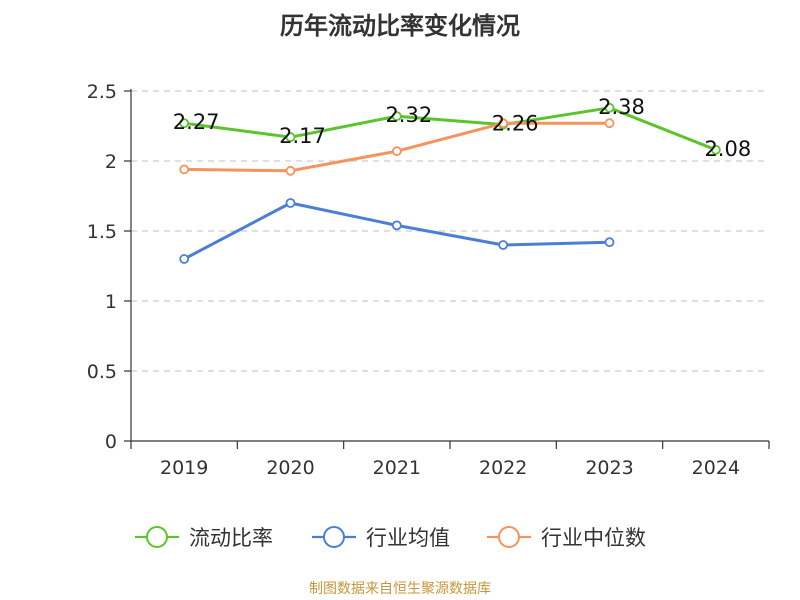 This screenshot has width=800, height=600. I want to click on data-label-2021: 2.32, so click(408, 115).